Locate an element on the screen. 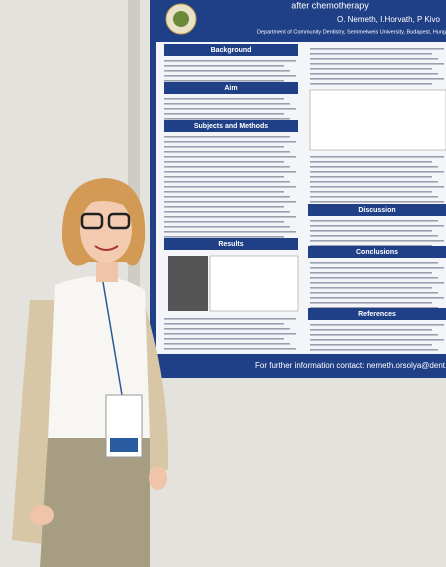 This screenshot has width=446, height=567. results-table is located at coordinates (254, 283).